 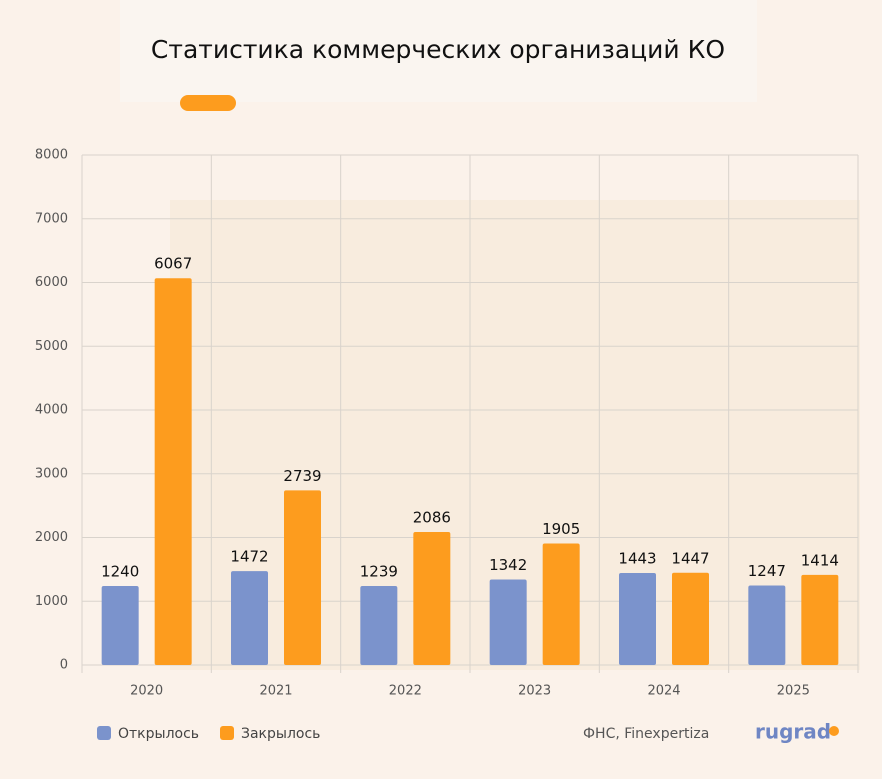 What do you see at coordinates (637, 559) in the screenshot?
I see `data-label: 1443` at bounding box center [637, 559].